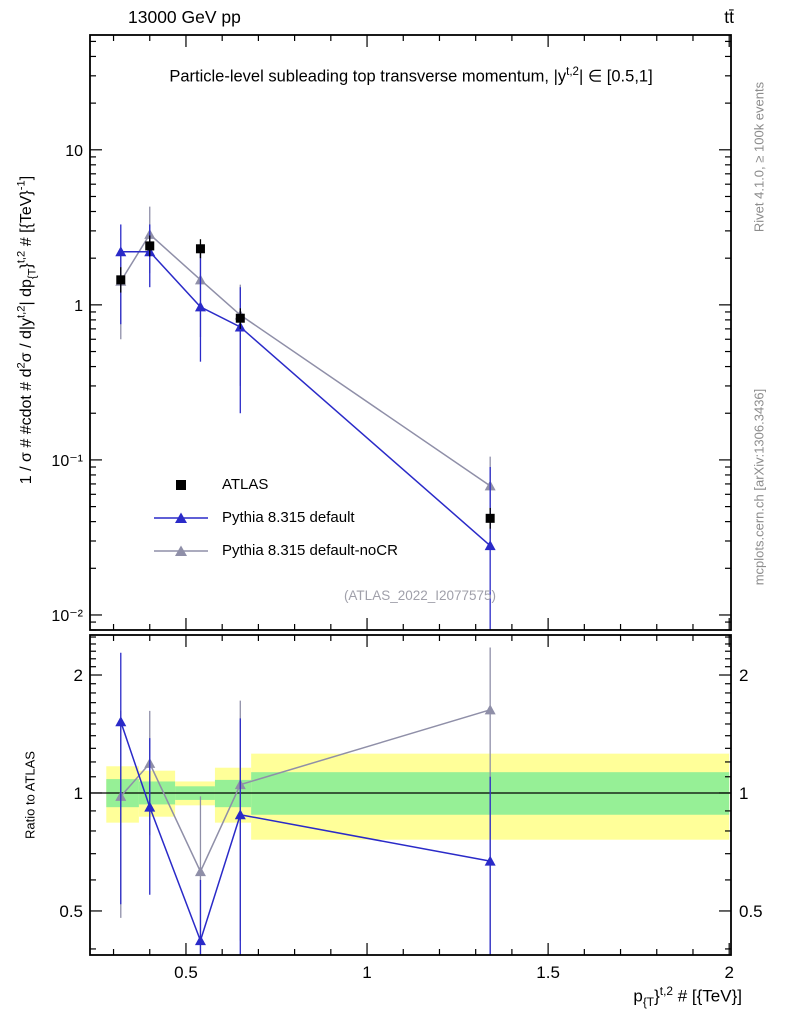 This screenshot has height=1024, width=786. Describe the element at coordinates (181, 518) in the screenshot. I see `legend-marker-pythia-default` at that location.